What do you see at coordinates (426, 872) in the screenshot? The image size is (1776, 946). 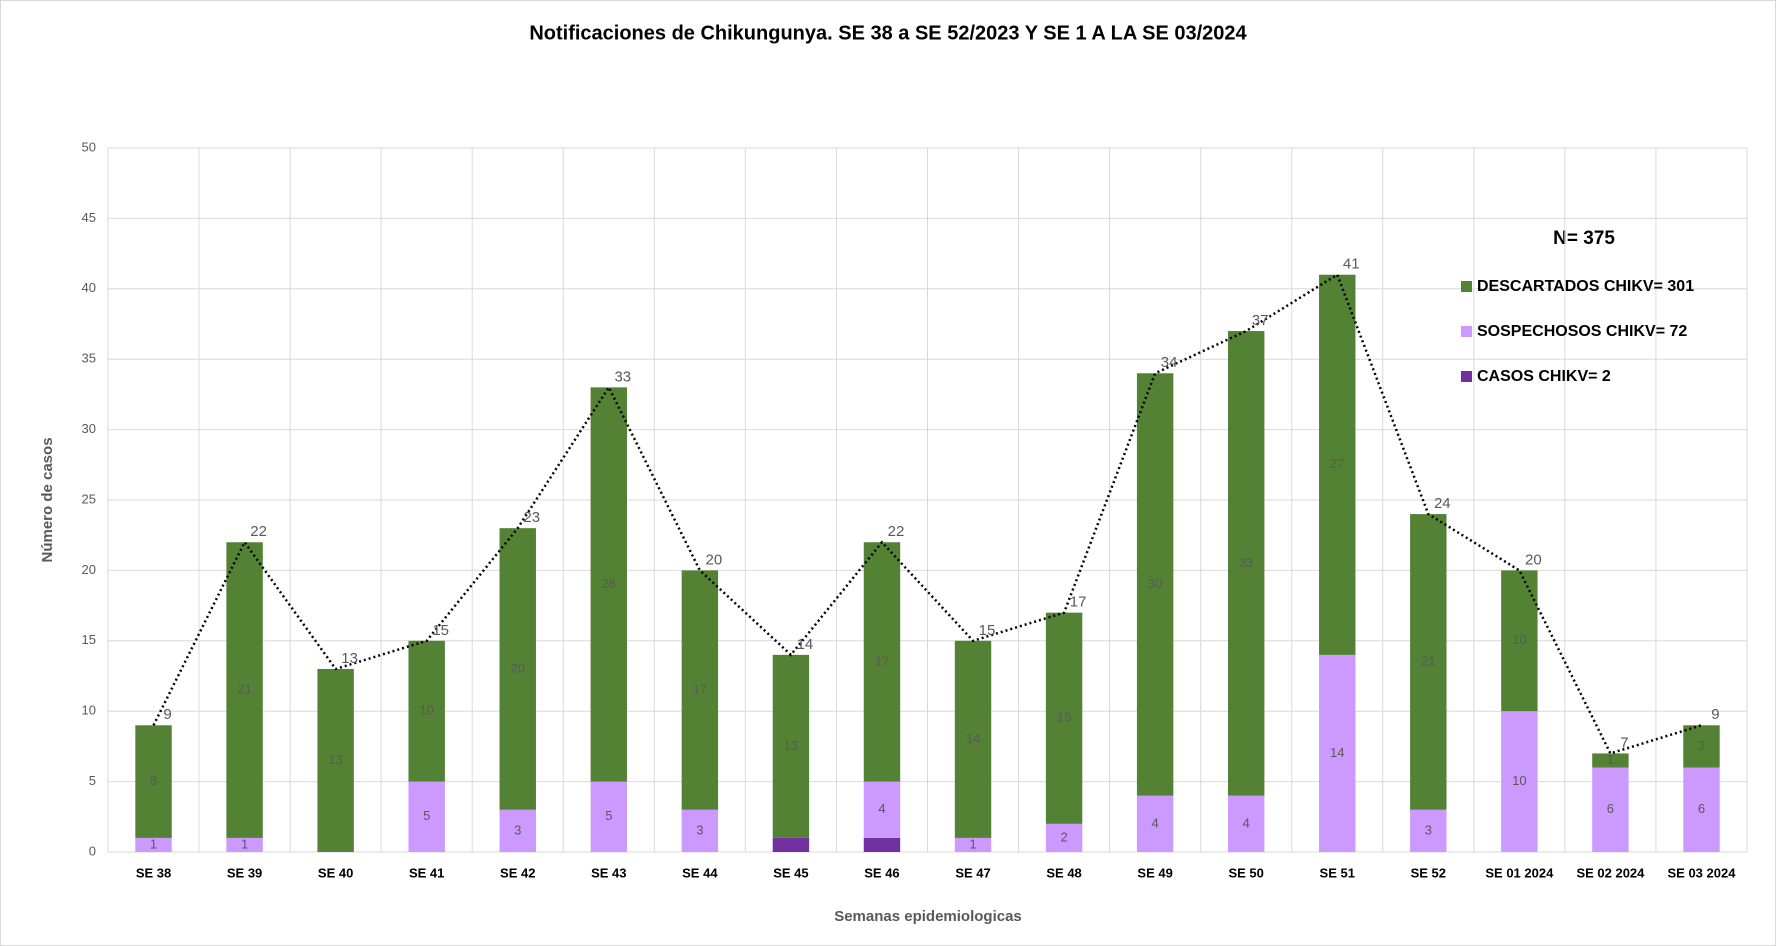 I see `x-tick-label: SE 41` at bounding box center [426, 872].